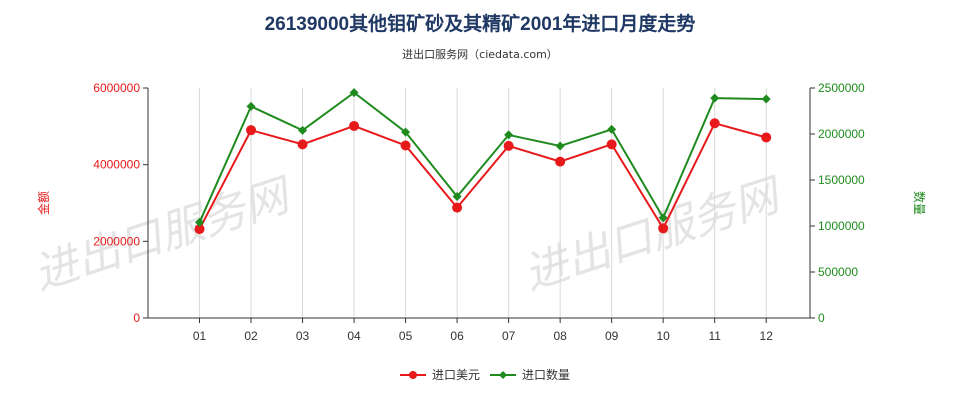  What do you see at coordinates (841, 88) in the screenshot?
I see `y-right-tick-label: 2500000` at bounding box center [841, 88].